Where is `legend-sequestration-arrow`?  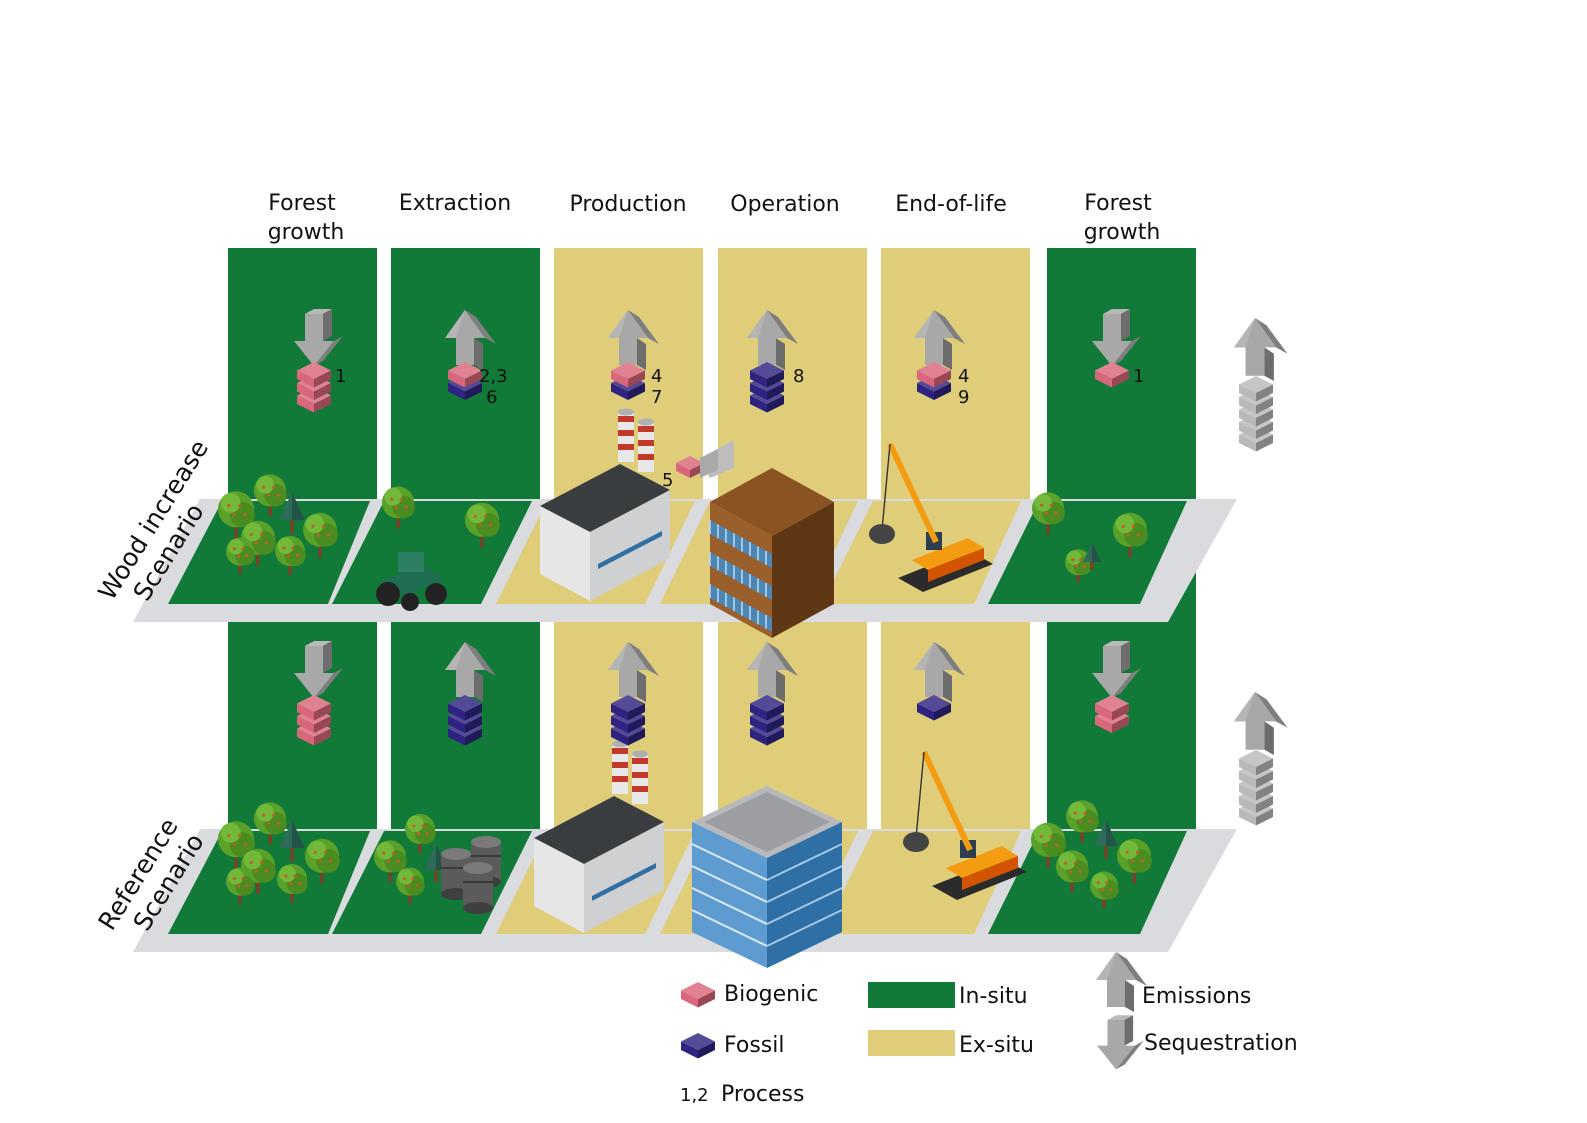 legend-sequestration-arrow is located at coordinates (1120, 1042).